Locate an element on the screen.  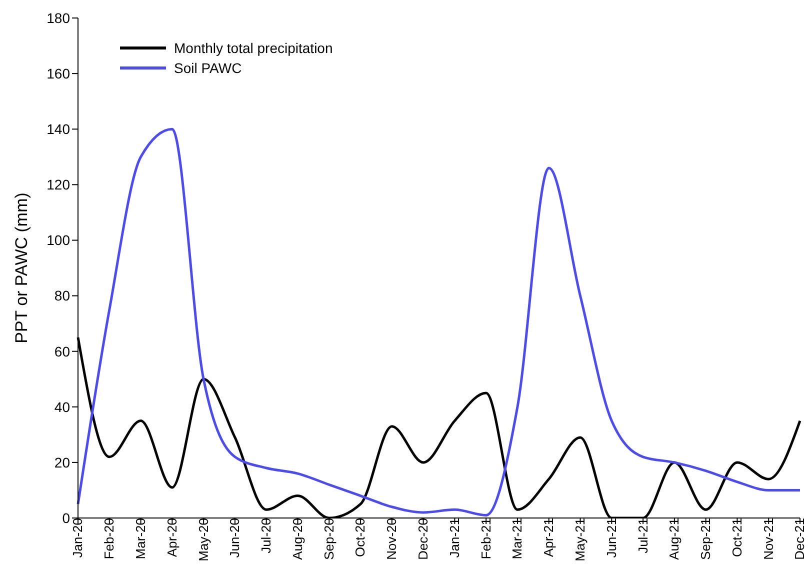
x-tick-label: Jan-20 is located at coordinates (78, 538).